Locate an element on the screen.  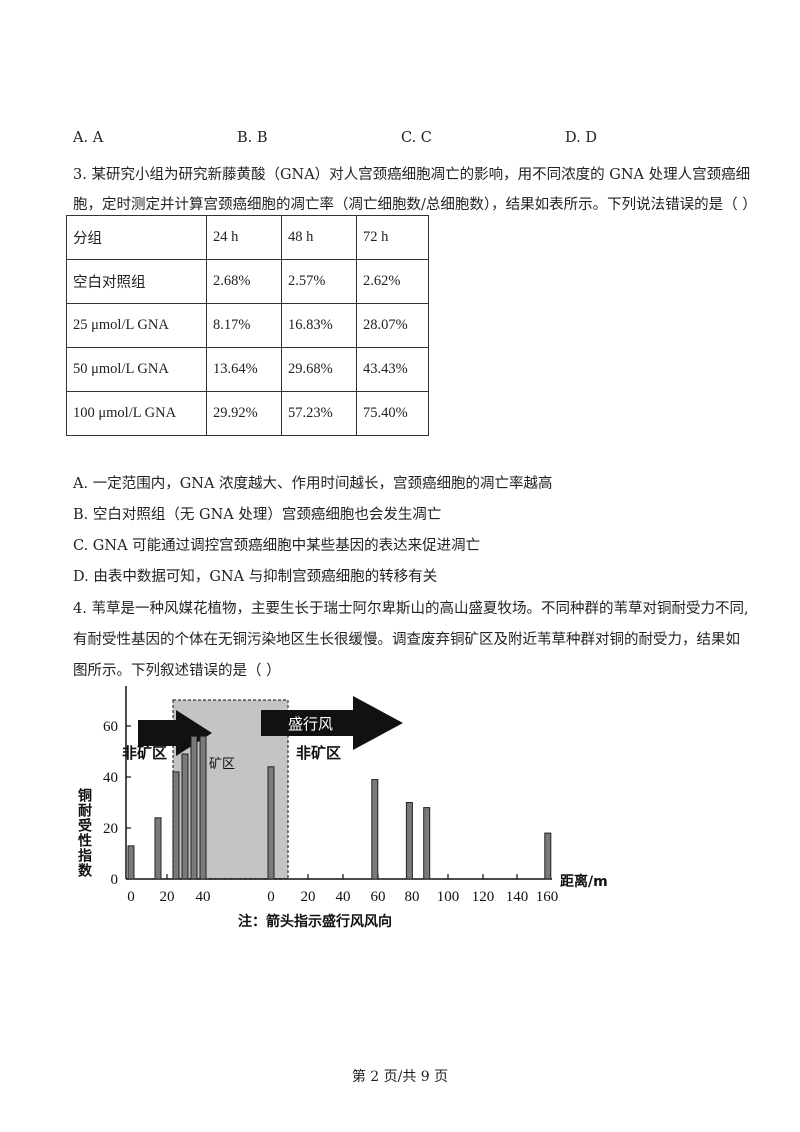
table-cell: 48 h is located at coordinates (319, 237).